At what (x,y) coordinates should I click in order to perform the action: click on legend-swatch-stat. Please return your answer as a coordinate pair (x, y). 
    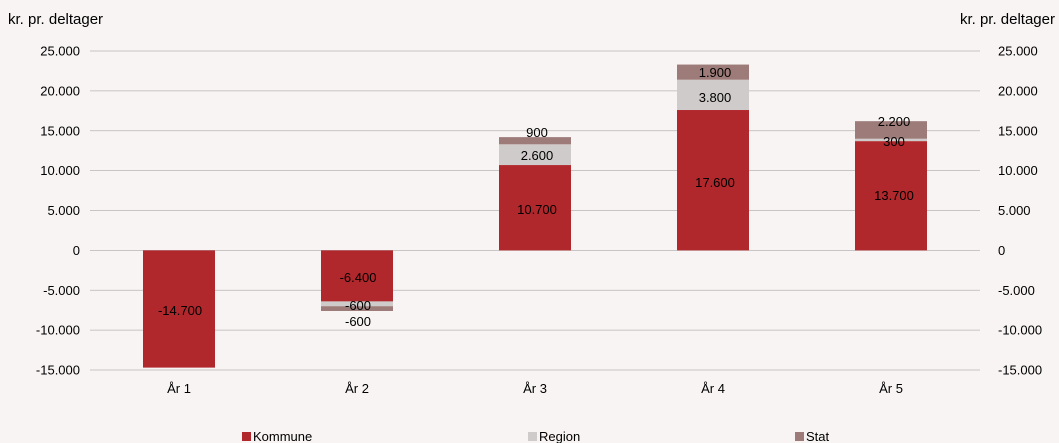
    Looking at the image, I should click on (799, 436).